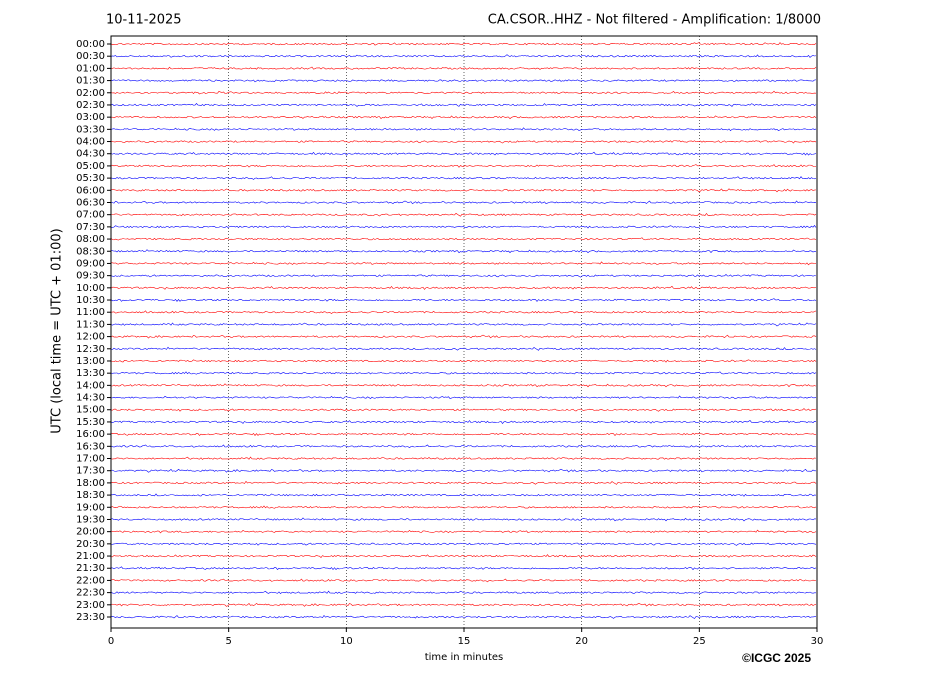 This screenshot has height=696, width=927. Describe the element at coordinates (90, 410) in the screenshot. I see `y-tick-label: 15:00` at that location.